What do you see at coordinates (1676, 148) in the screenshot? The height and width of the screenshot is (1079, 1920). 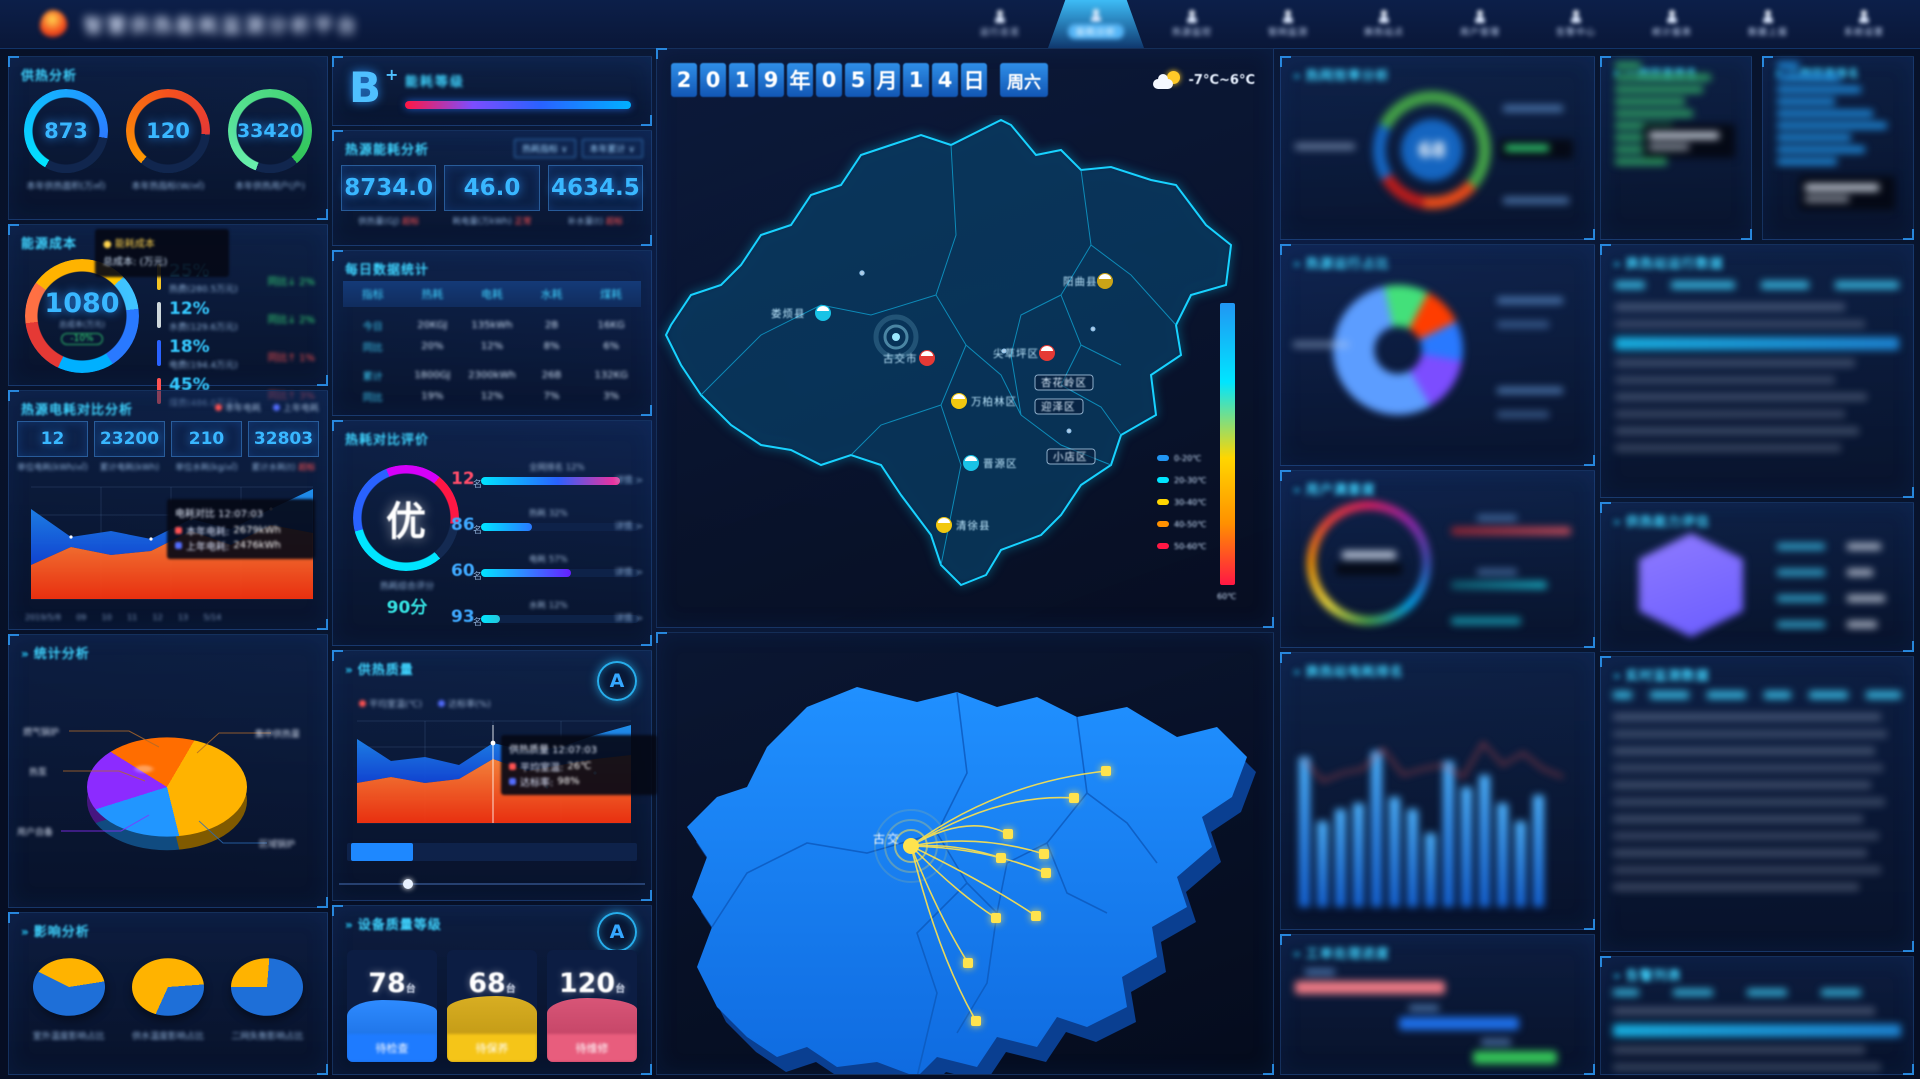 I see `panel-supply-rank-1: »一网回温排名` at bounding box center [1676, 148].